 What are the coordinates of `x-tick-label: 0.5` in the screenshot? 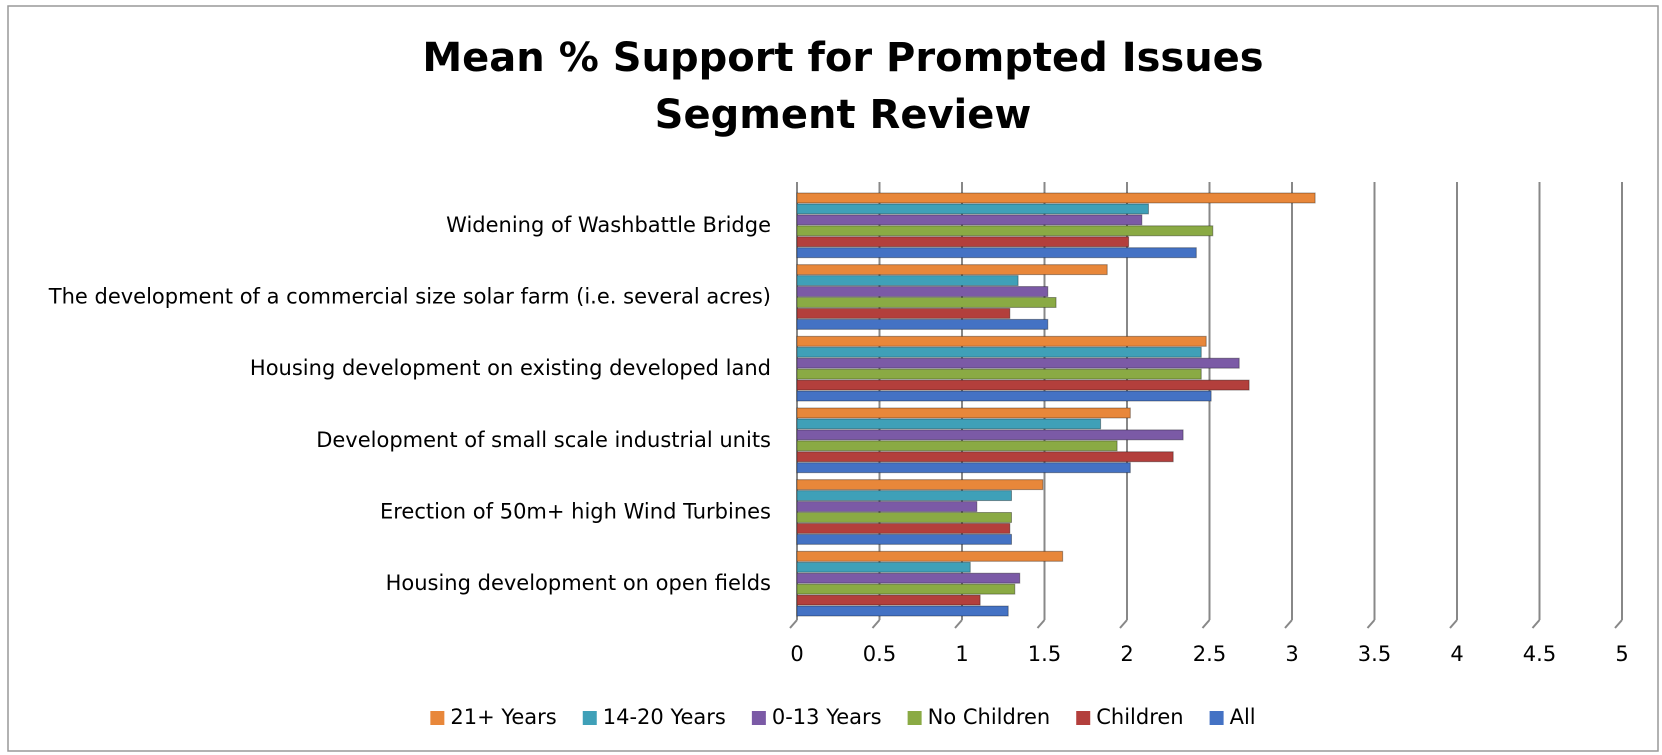 It's located at (879, 654).